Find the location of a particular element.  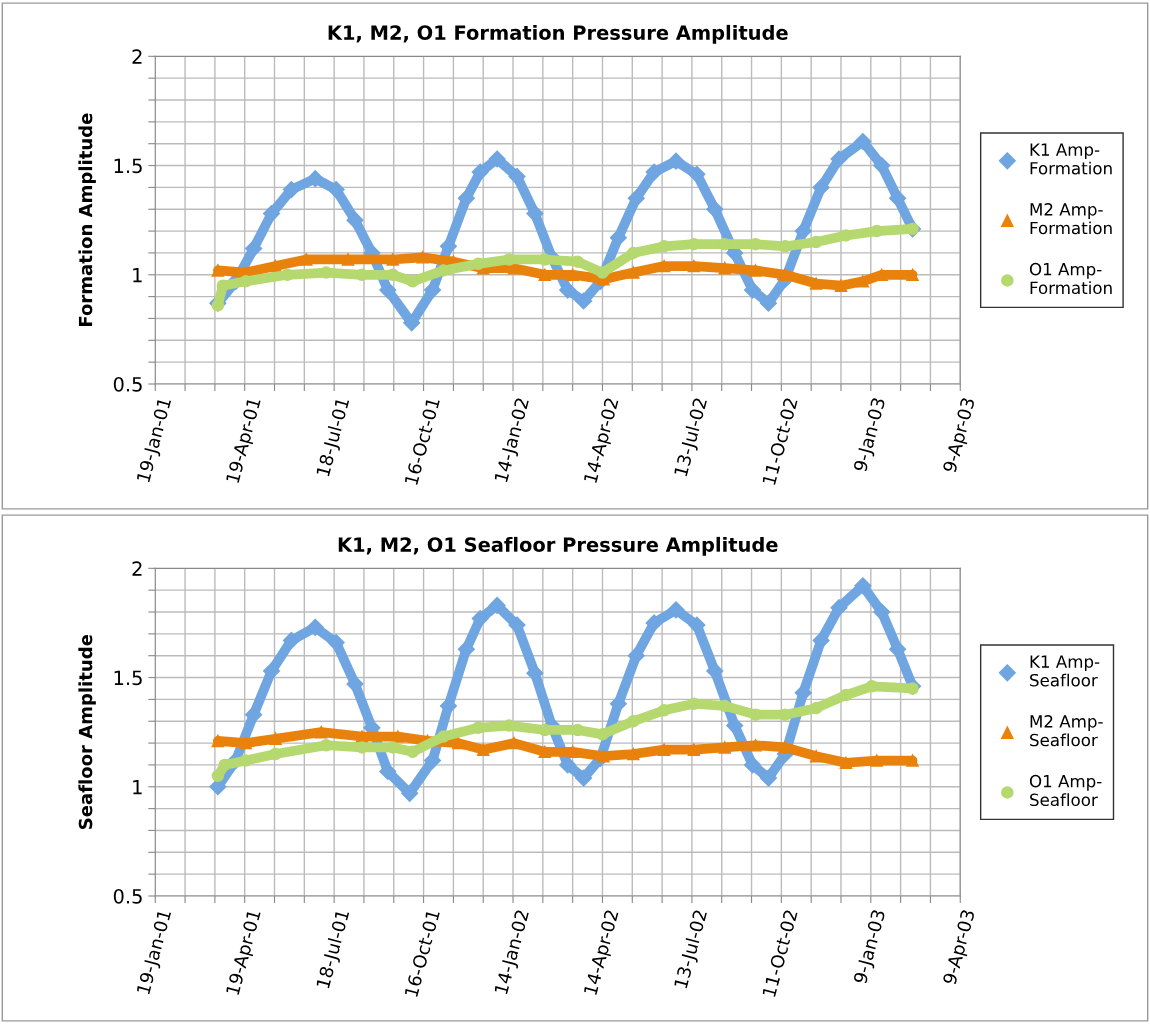

legend-label: O1 Amp-Seafloor is located at coordinates (1065, 790).